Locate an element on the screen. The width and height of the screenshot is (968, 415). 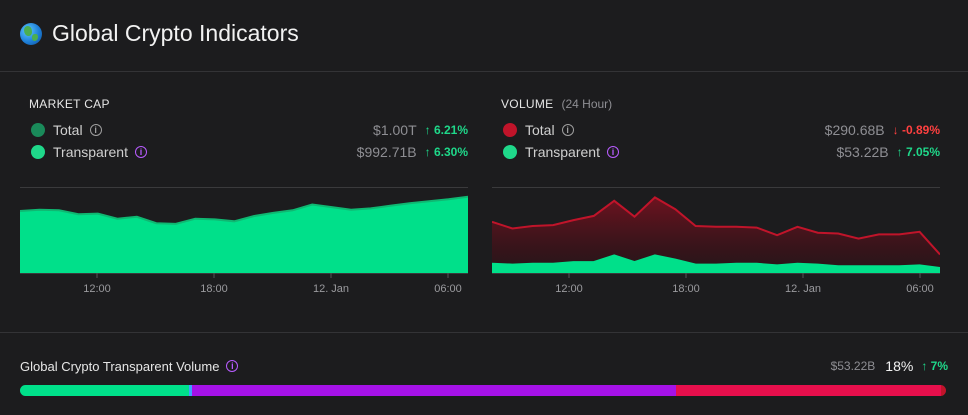
volume-transparent-change: ↑ 7.05% is located at coordinates (918, 152).